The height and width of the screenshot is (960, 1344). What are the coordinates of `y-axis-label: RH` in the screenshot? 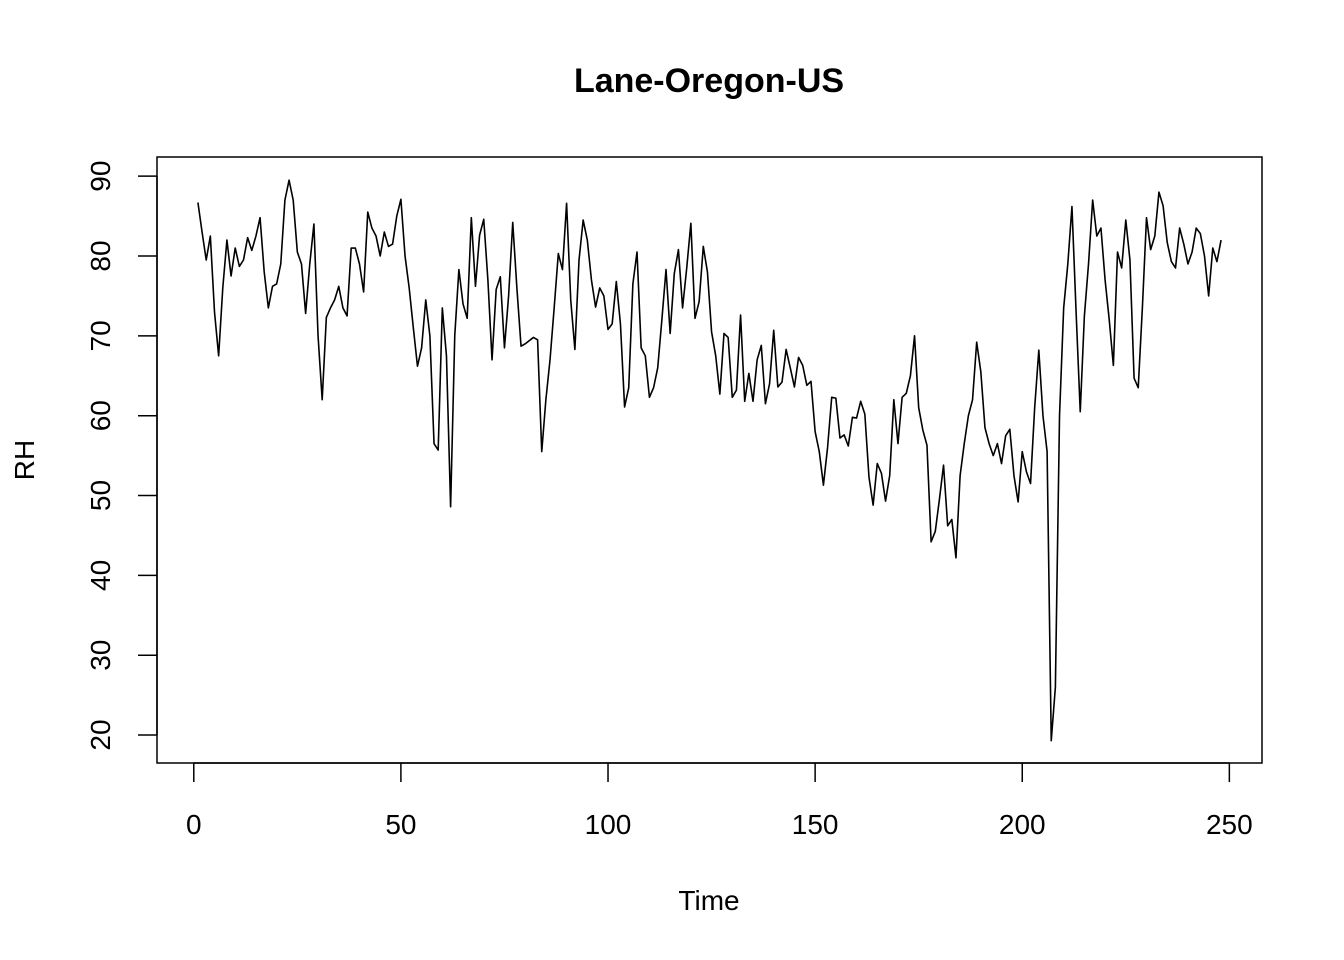 It's located at (24, 460).